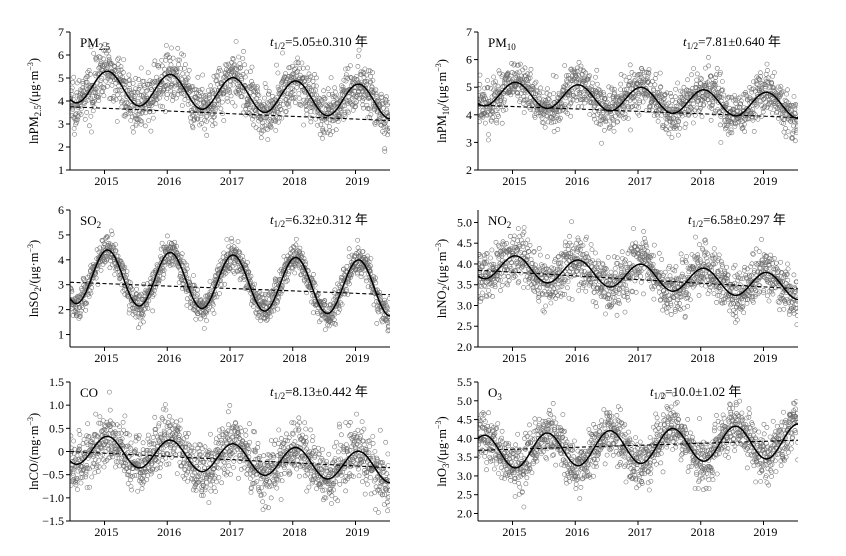 The height and width of the screenshot is (556, 846). I want to click on scatter-points, so click(230, 281).